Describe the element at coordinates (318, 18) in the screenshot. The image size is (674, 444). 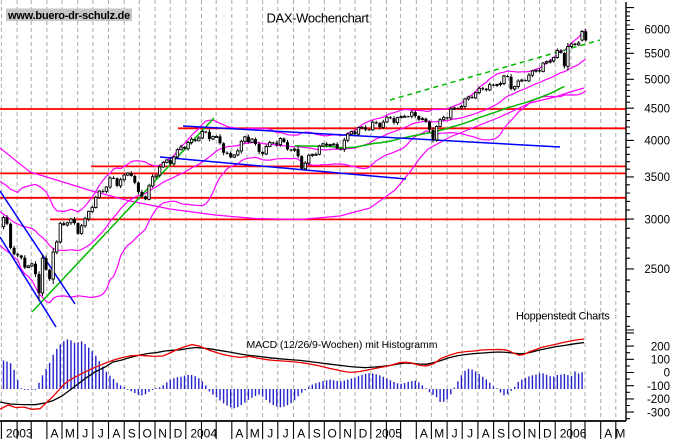
I see `svg-text: DAX-Wochenchart` at that location.